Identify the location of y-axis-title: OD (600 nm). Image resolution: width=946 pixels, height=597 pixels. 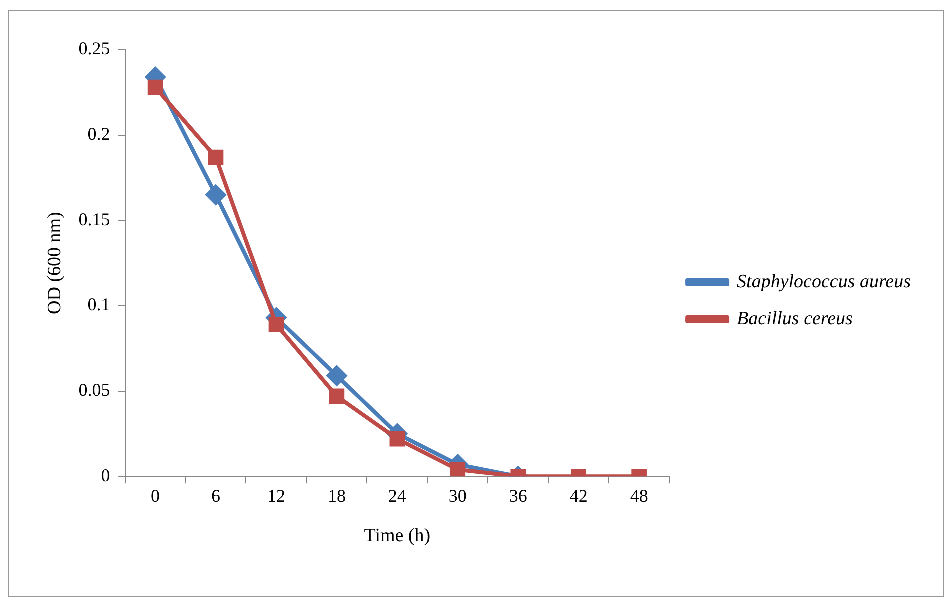
(55, 263).